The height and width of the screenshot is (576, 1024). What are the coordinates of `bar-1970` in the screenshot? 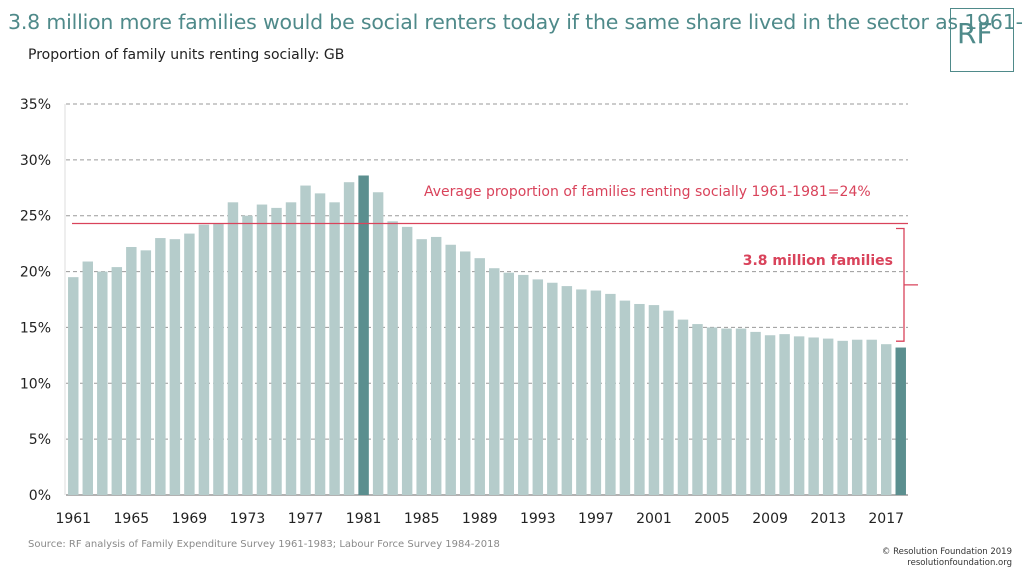 It's located at (204, 359).